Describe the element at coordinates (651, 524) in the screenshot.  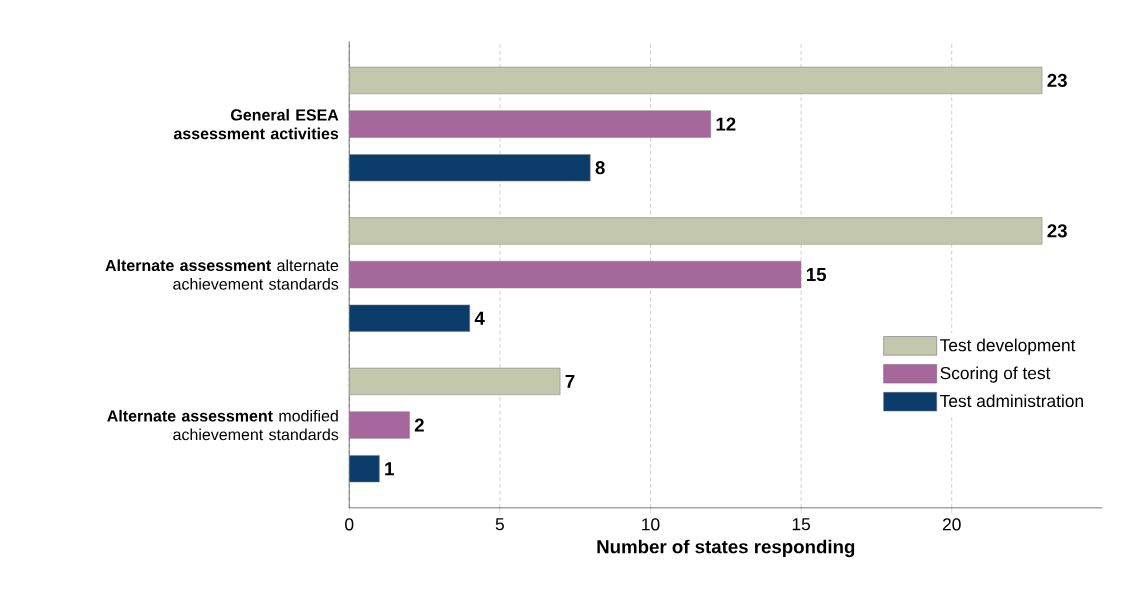
I see `x-tick-label: 10` at that location.